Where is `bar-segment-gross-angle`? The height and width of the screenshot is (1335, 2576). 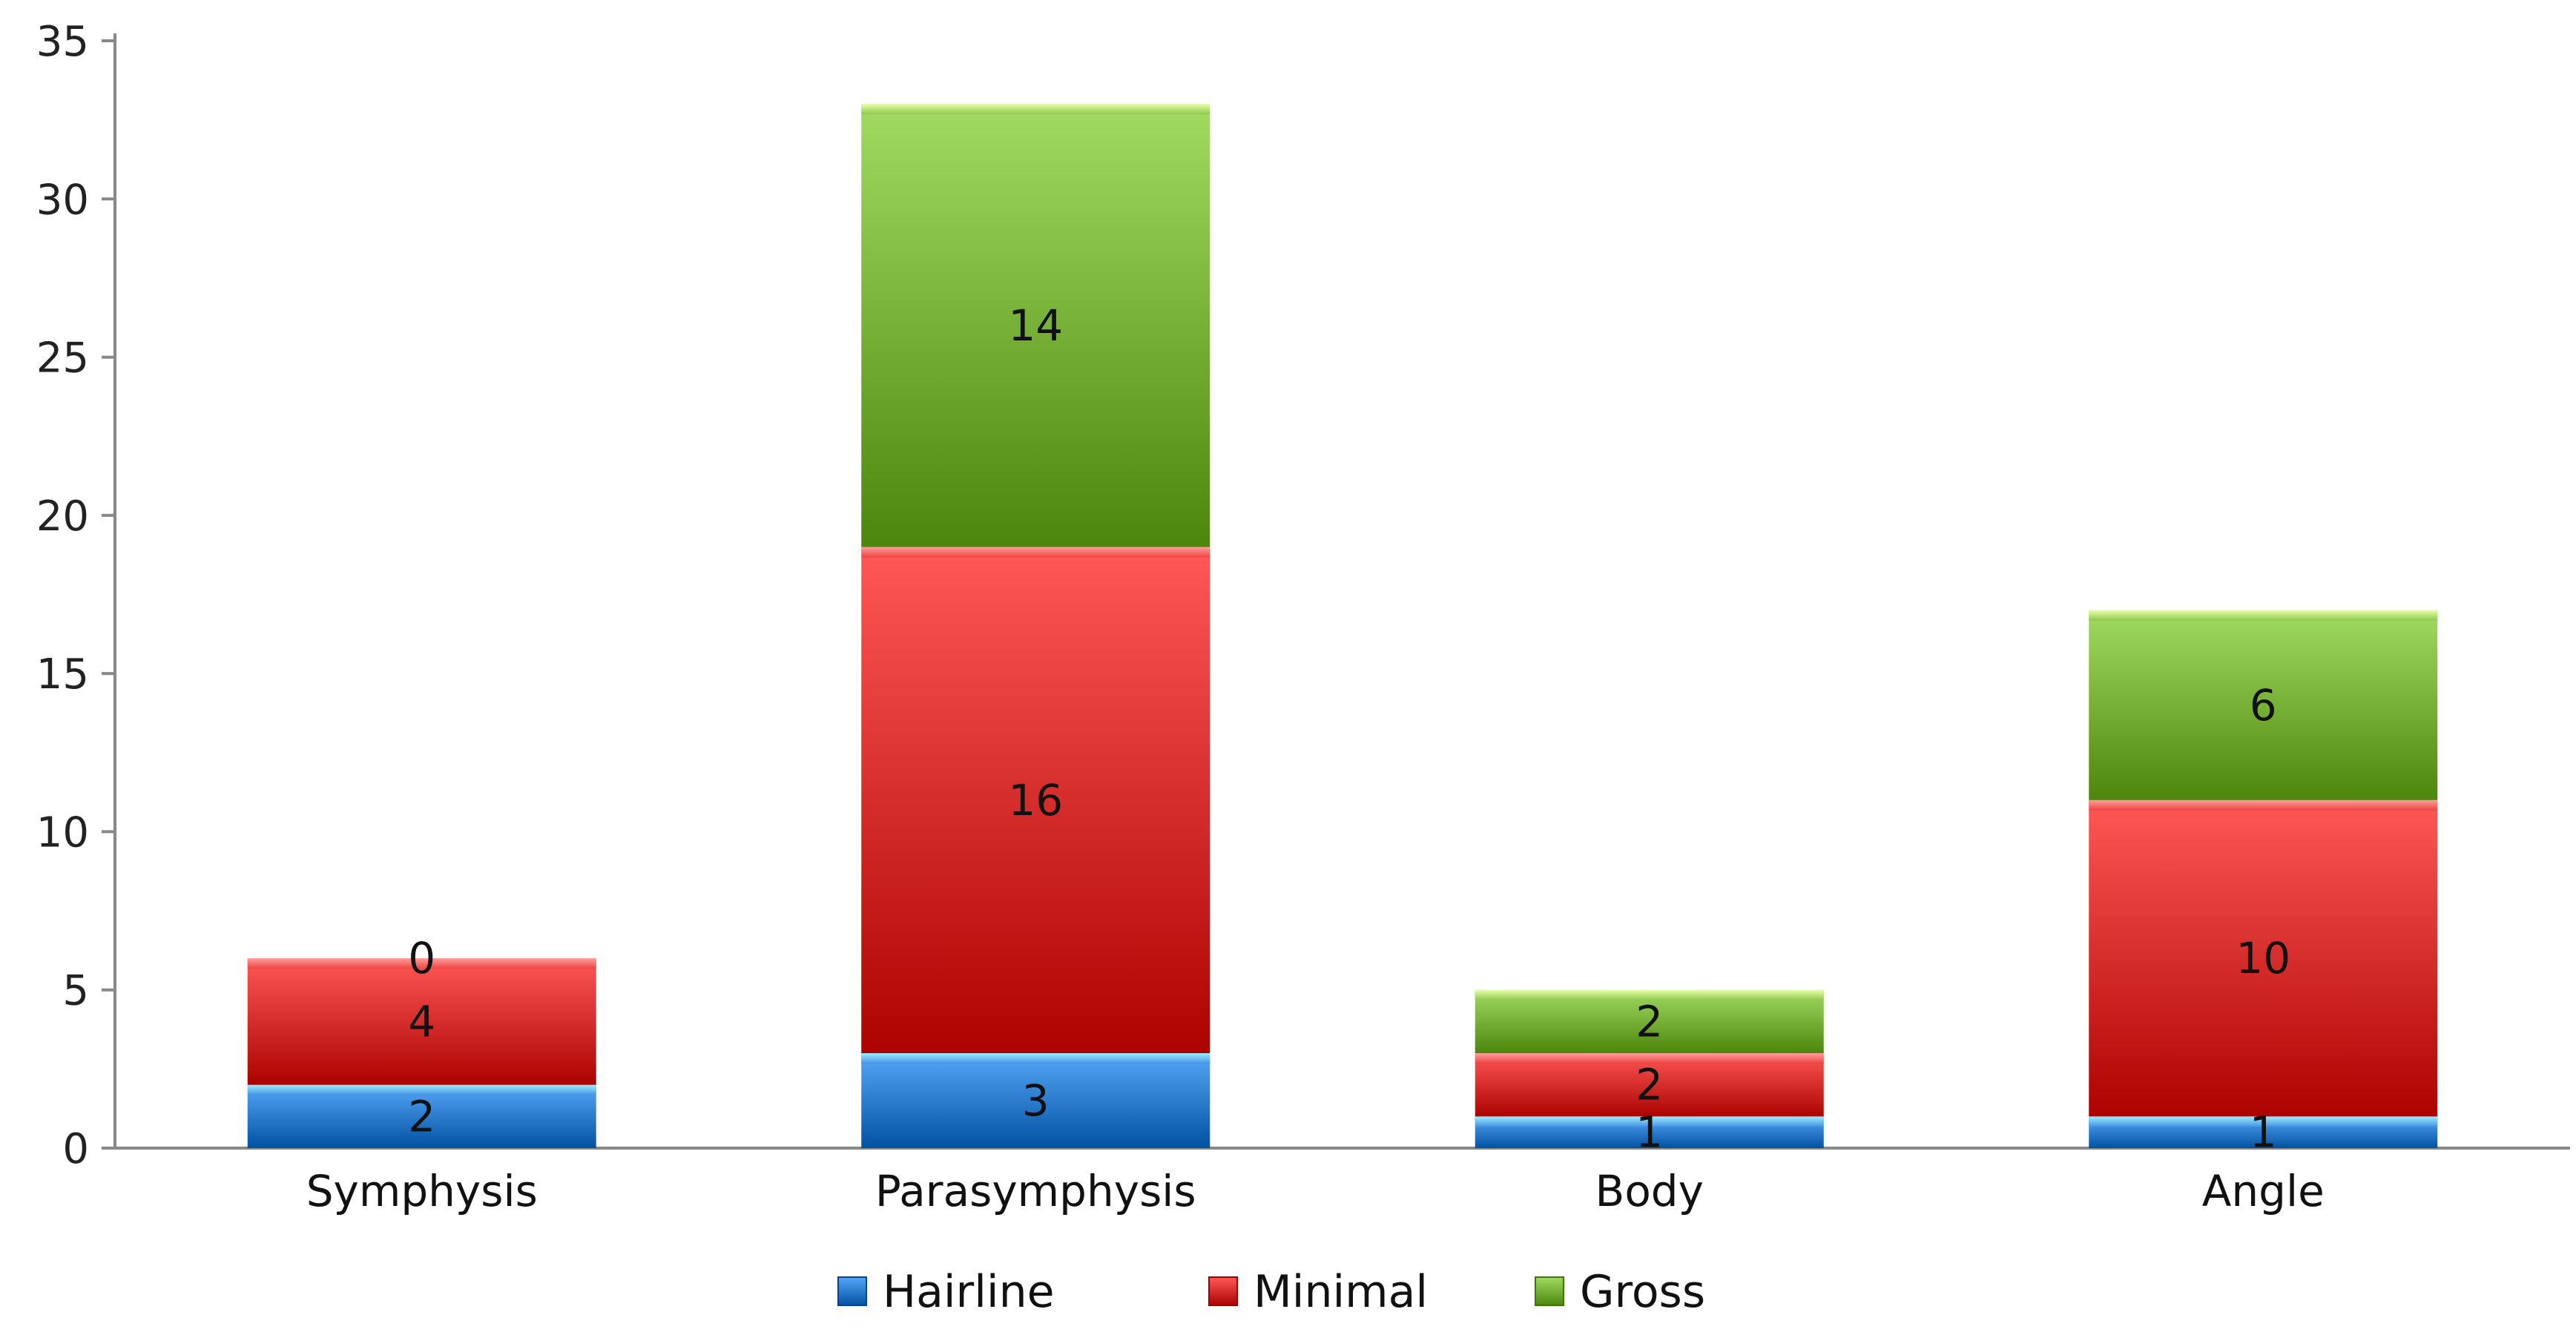 bar-segment-gross-angle is located at coordinates (2263, 705).